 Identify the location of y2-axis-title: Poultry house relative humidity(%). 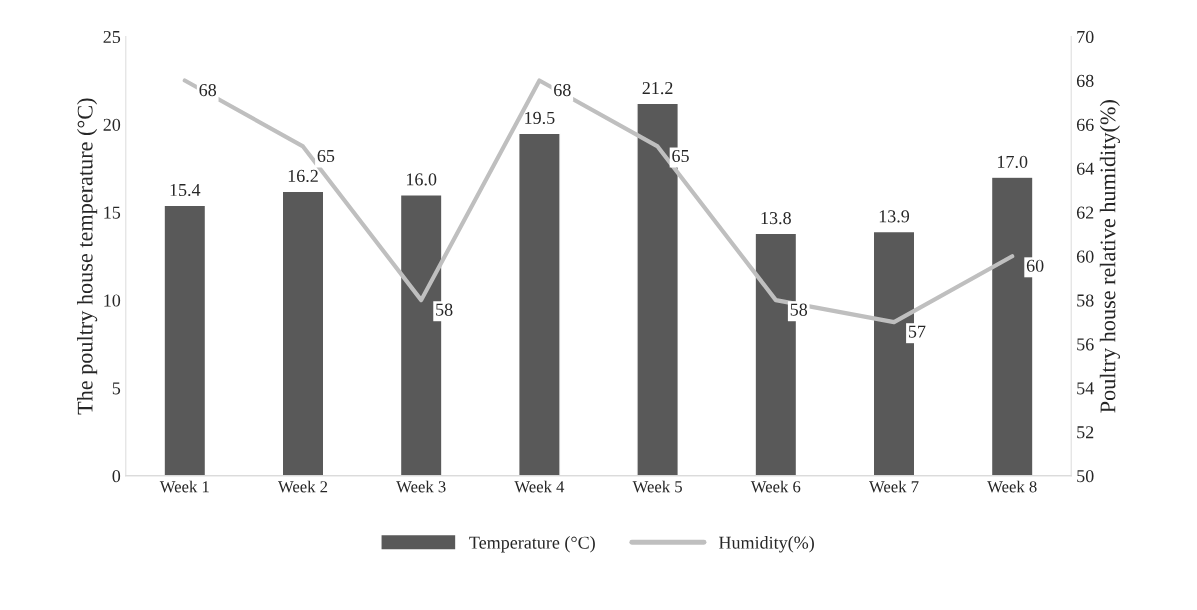
(1109, 256).